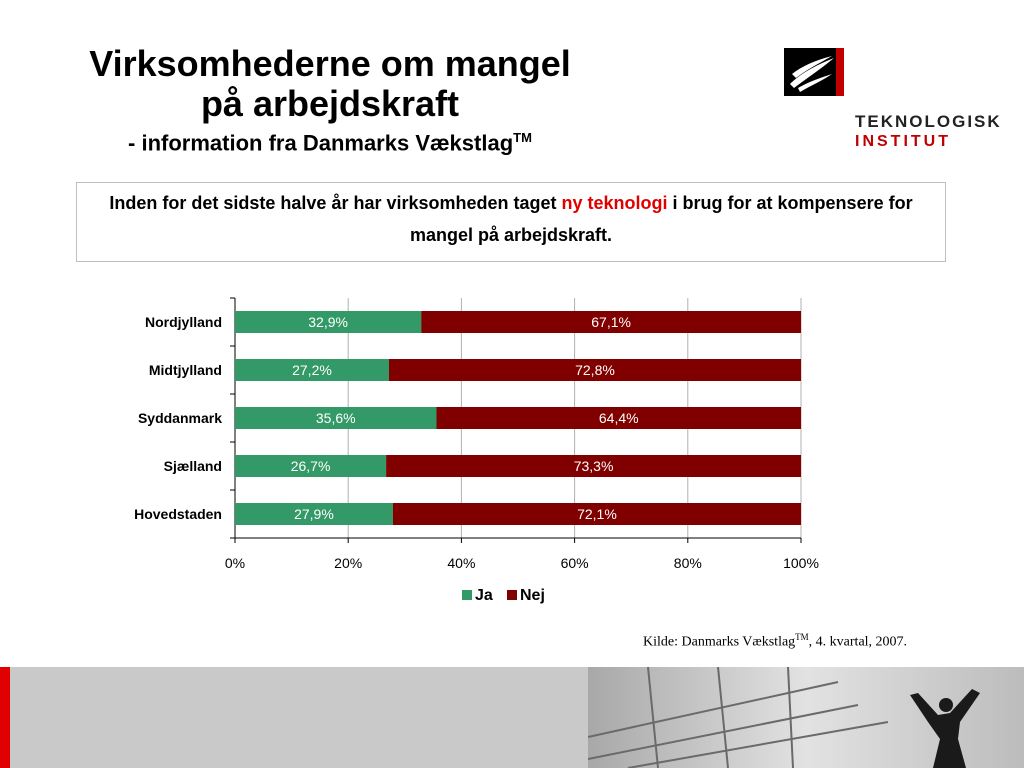  Describe the element at coordinates (512, 595) in the screenshot. I see `legend-swatch-nej` at that location.